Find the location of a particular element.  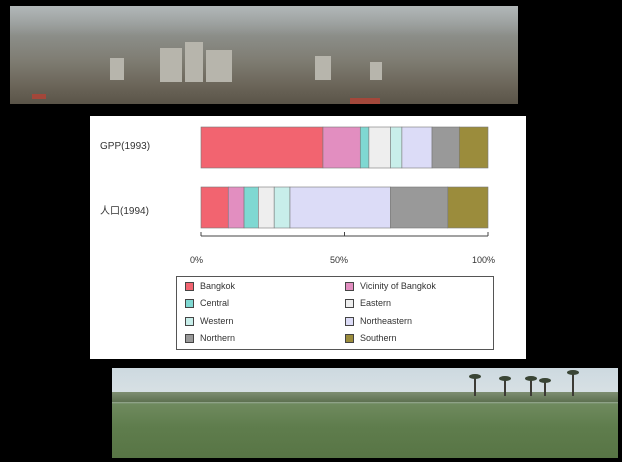

legend-label: Southern is located at coordinates (378, 338).